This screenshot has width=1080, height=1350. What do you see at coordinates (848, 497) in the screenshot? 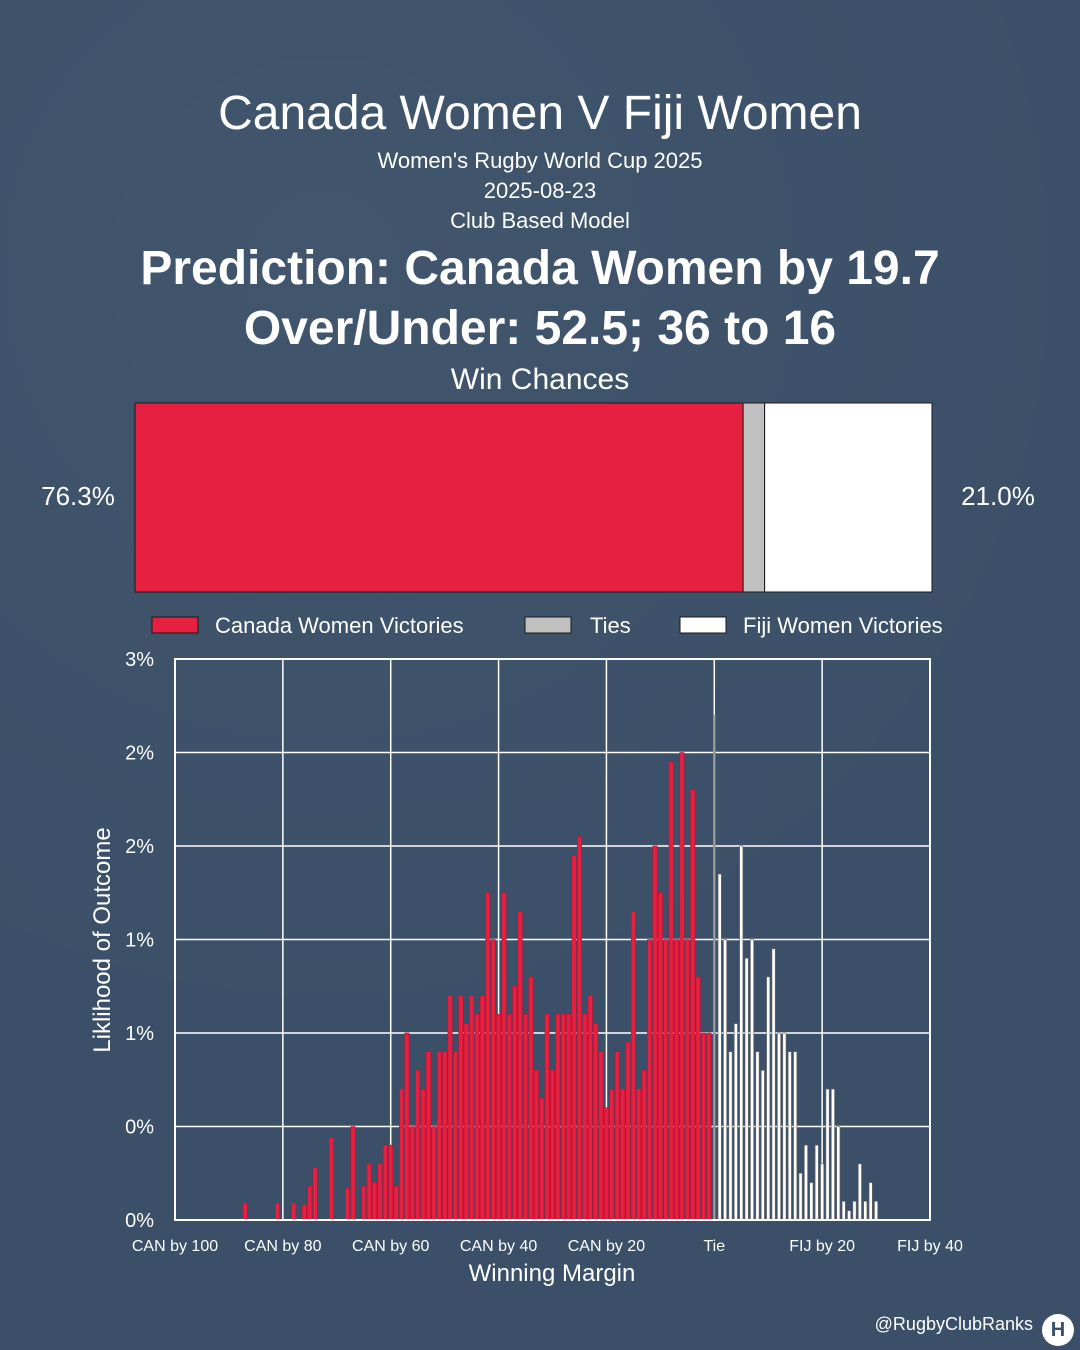
I see `win-bar-fiji` at bounding box center [848, 497].